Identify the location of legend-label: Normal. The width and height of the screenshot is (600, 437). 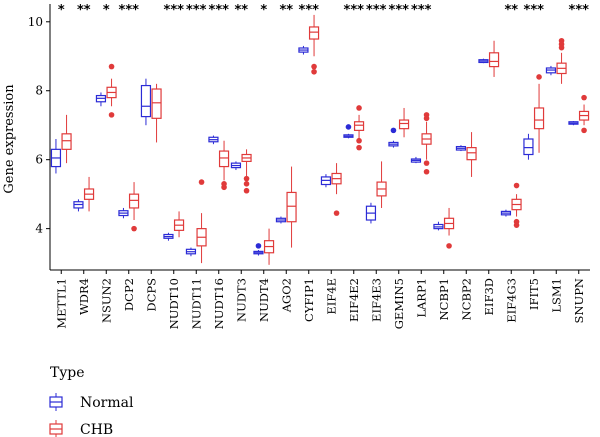
(107, 403).